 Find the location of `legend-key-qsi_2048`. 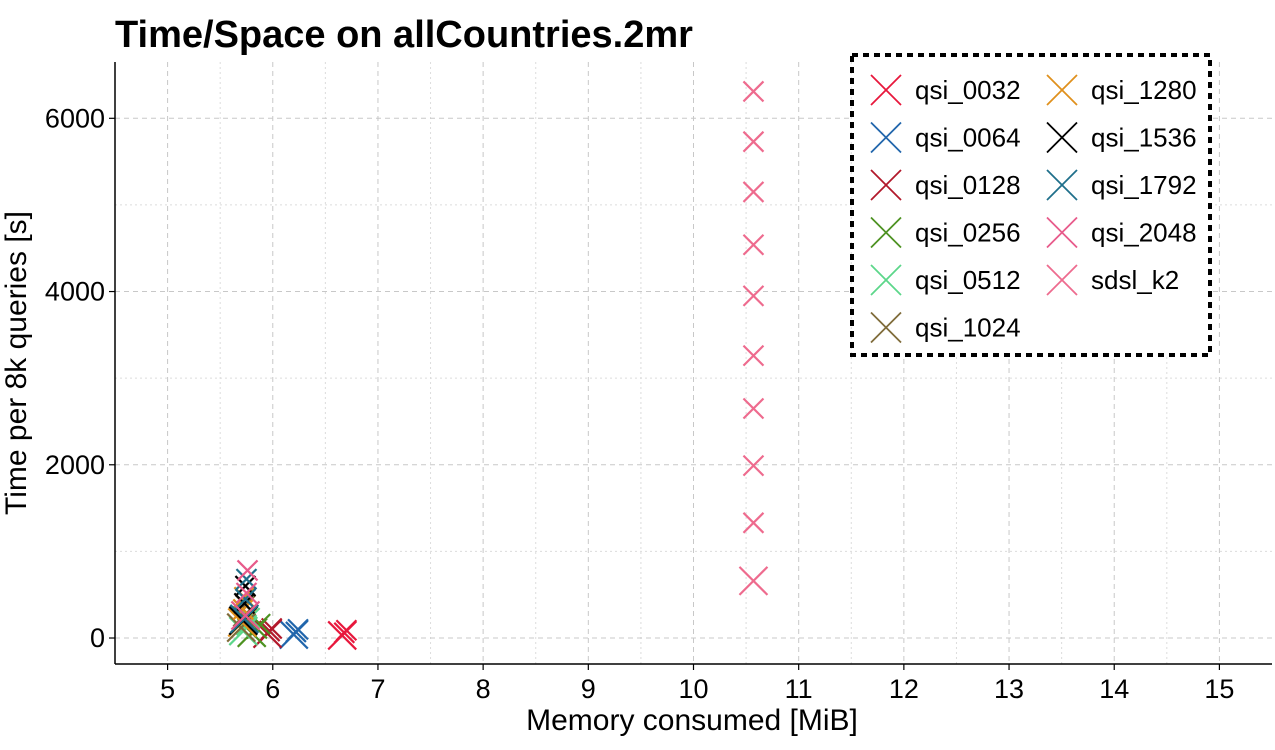

legend-key-qsi_2048 is located at coordinates (1062, 232).